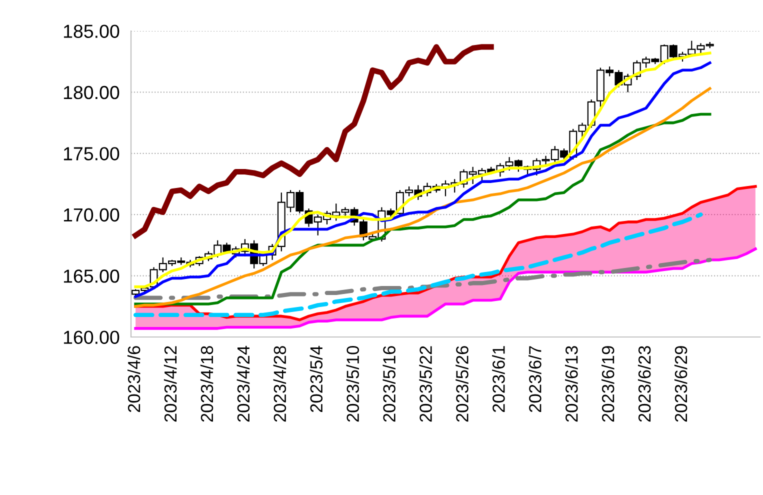 This screenshot has width=763, height=495. What do you see at coordinates (644, 384) in the screenshot?
I see `x-tick-label: 2023/6/23` at bounding box center [644, 384].